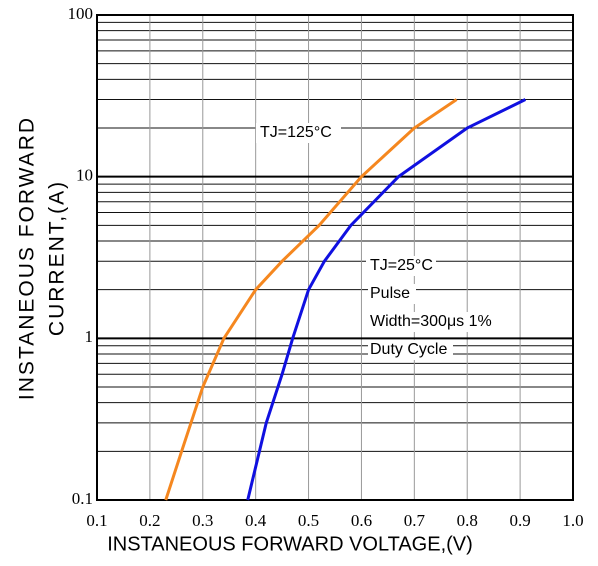  Describe the element at coordinates (82, 498) in the screenshot. I see `y-tick-label: 0.1` at that location.